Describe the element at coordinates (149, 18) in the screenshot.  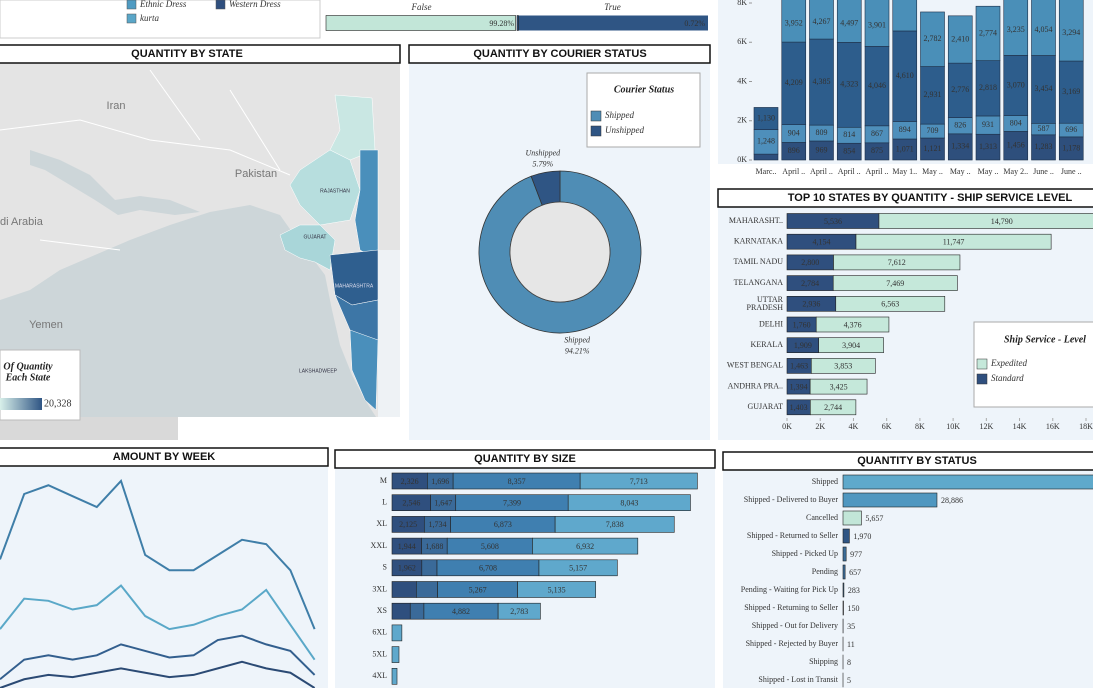
I see `legend-label: kurta` at that location.